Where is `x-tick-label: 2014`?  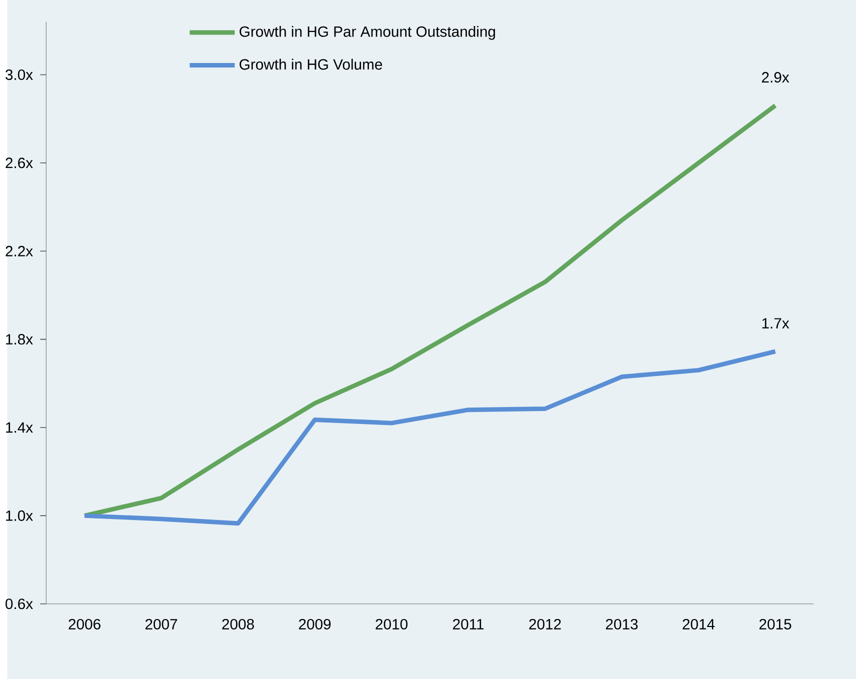
x-tick-label: 2014 is located at coordinates (698, 624).